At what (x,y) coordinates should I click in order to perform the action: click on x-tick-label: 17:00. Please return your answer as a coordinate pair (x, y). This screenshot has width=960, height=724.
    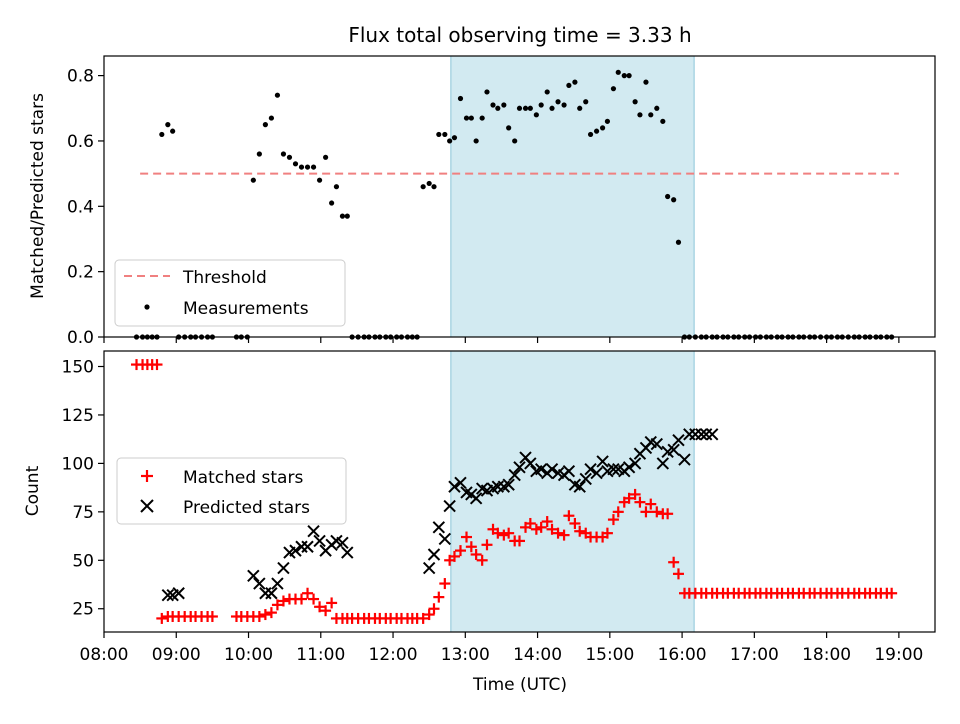
    Looking at the image, I should click on (754, 655).